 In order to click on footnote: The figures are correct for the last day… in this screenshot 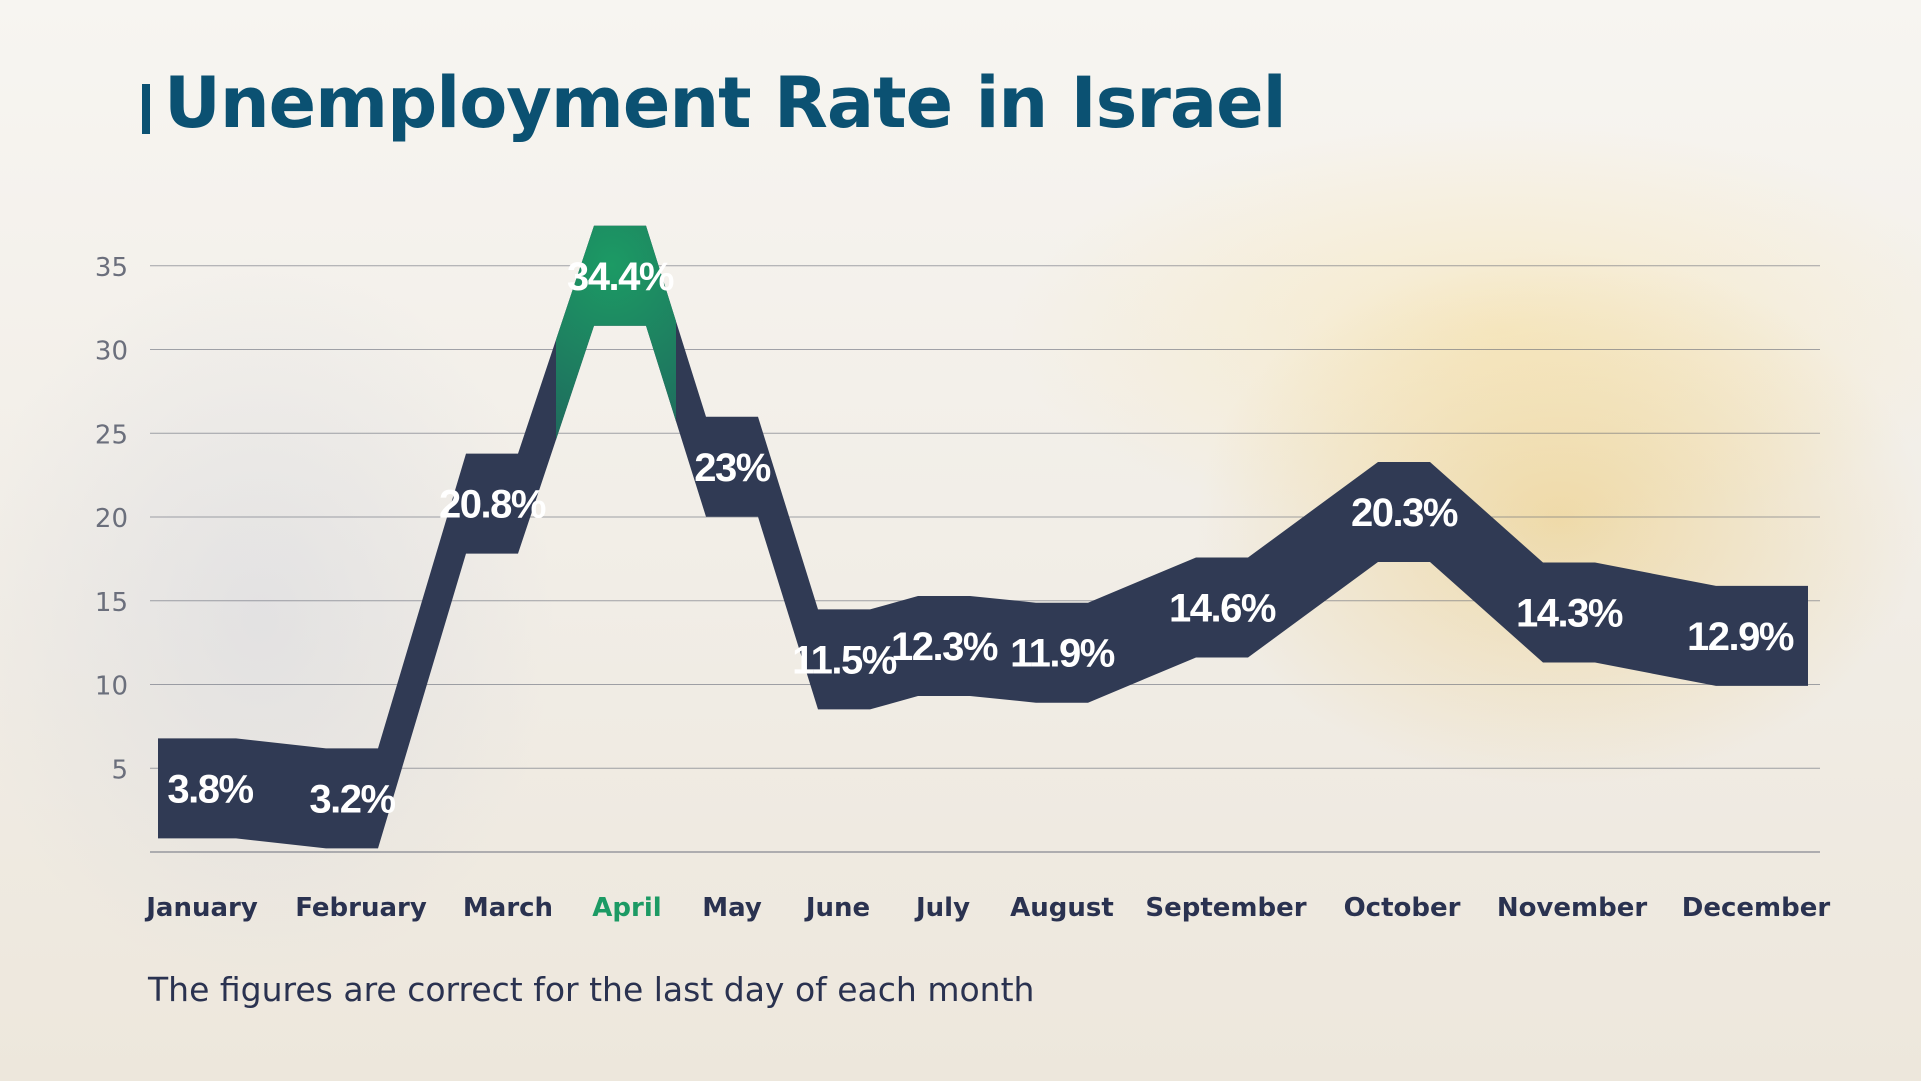, I will do `click(591, 989)`.